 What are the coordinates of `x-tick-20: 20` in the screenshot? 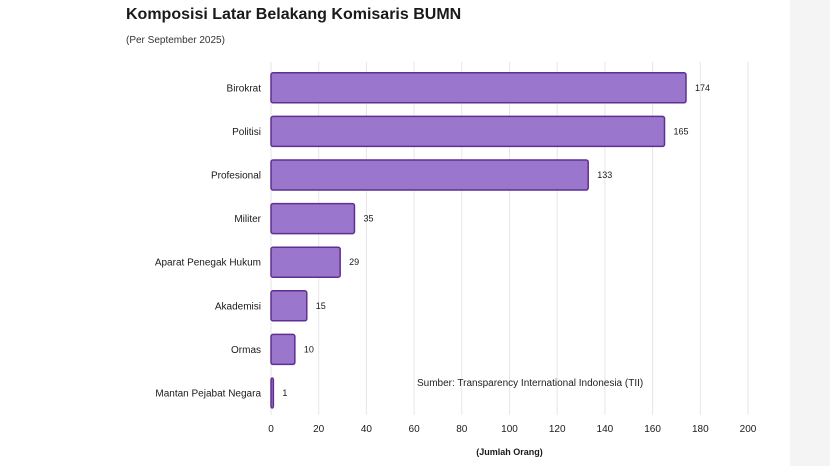 It's located at (319, 429).